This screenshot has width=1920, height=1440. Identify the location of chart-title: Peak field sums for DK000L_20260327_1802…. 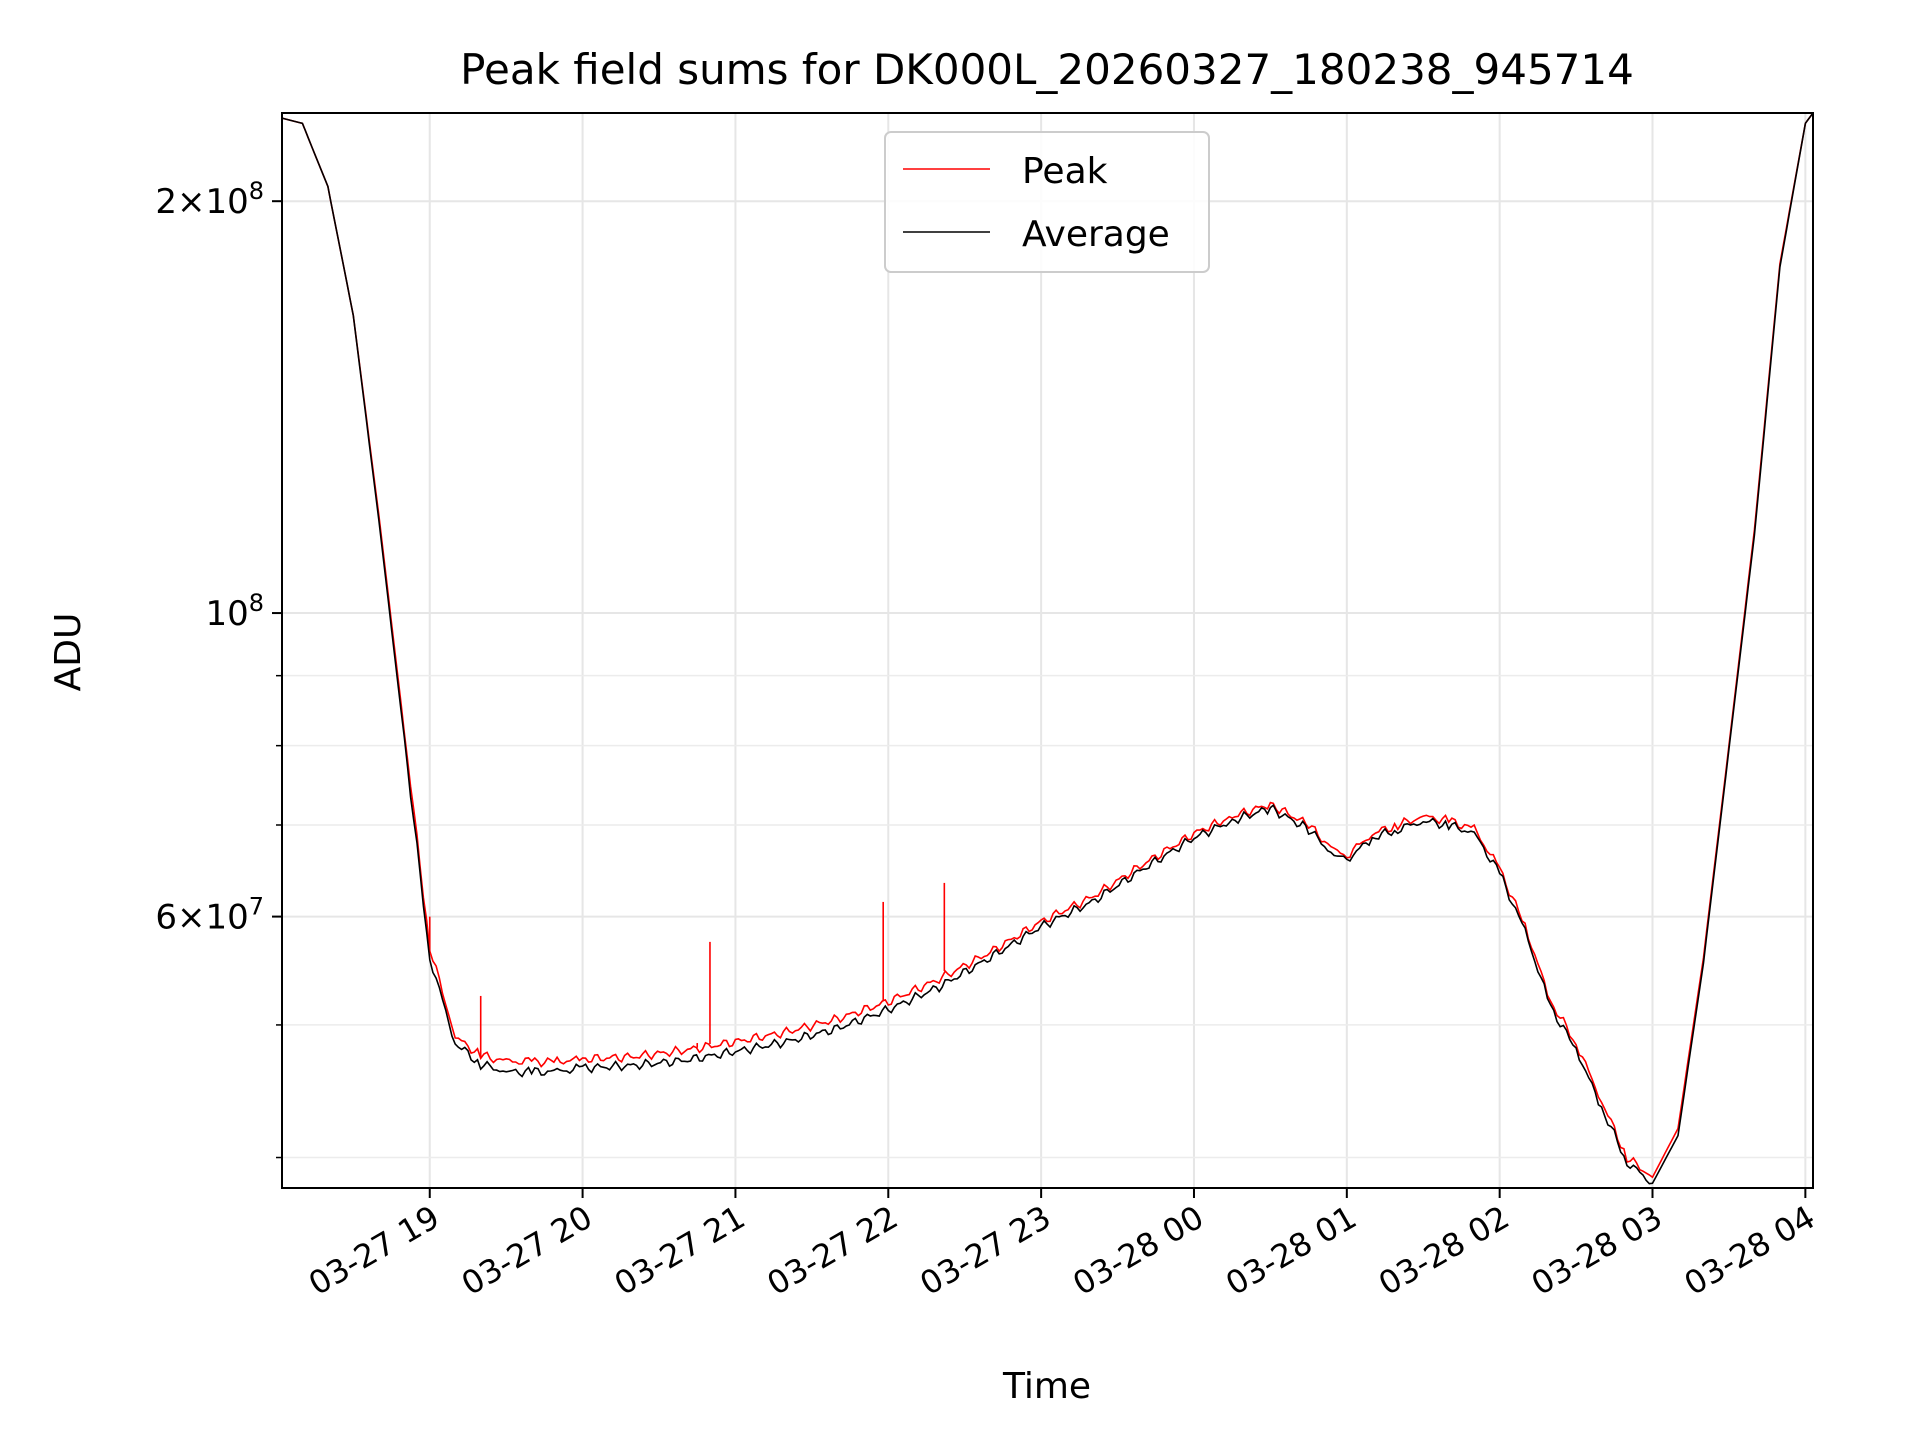
(1047, 69).